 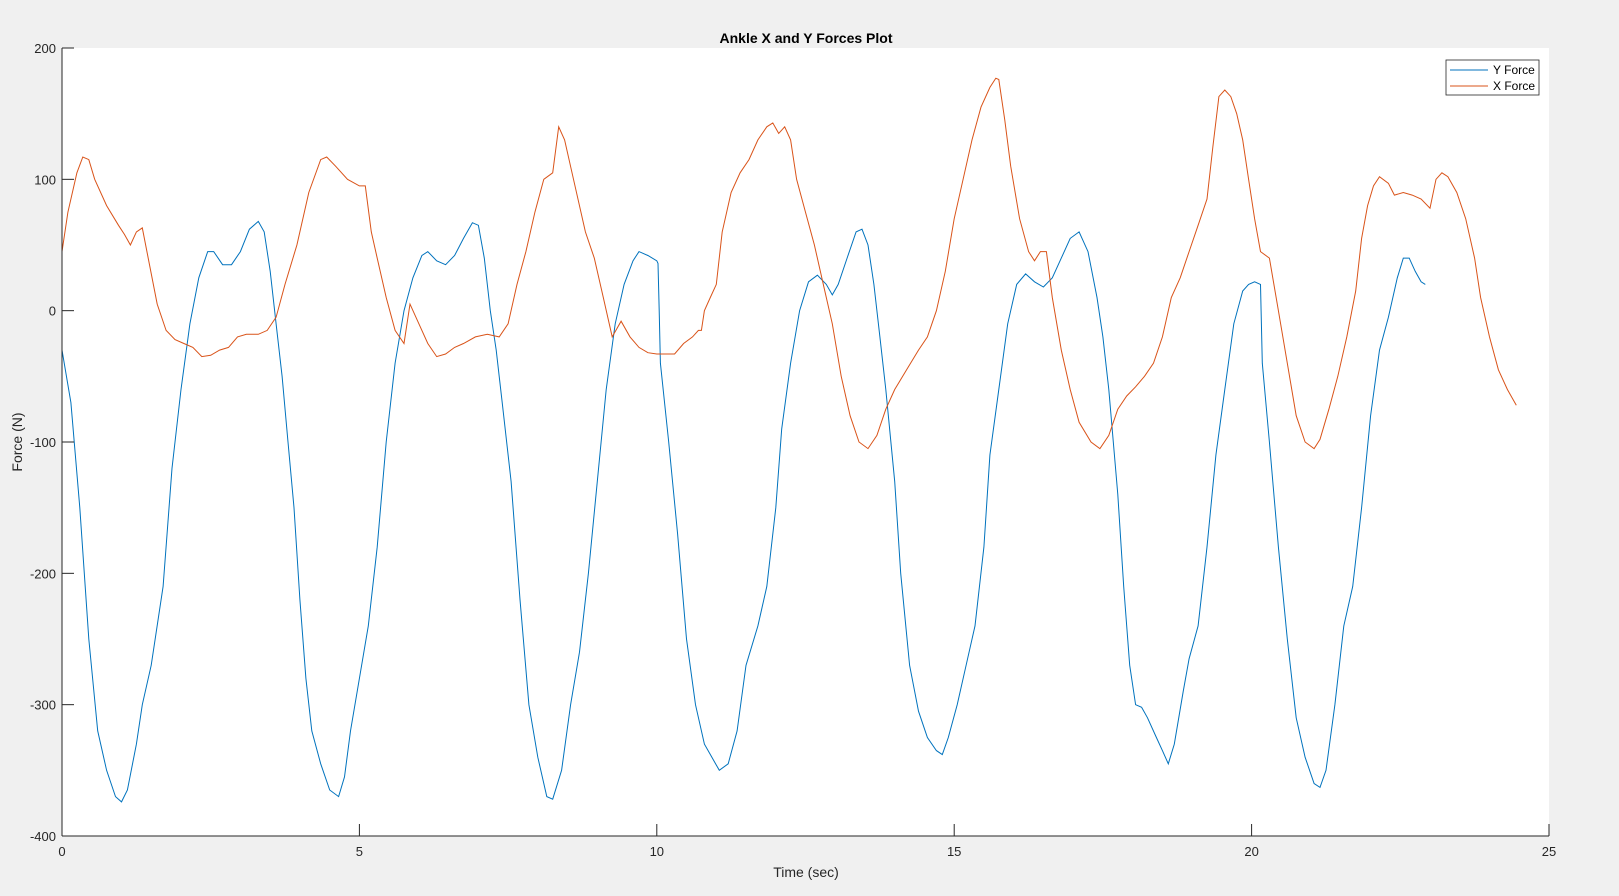 What do you see at coordinates (52, 311) in the screenshot?
I see `y-tick-label: 0` at bounding box center [52, 311].